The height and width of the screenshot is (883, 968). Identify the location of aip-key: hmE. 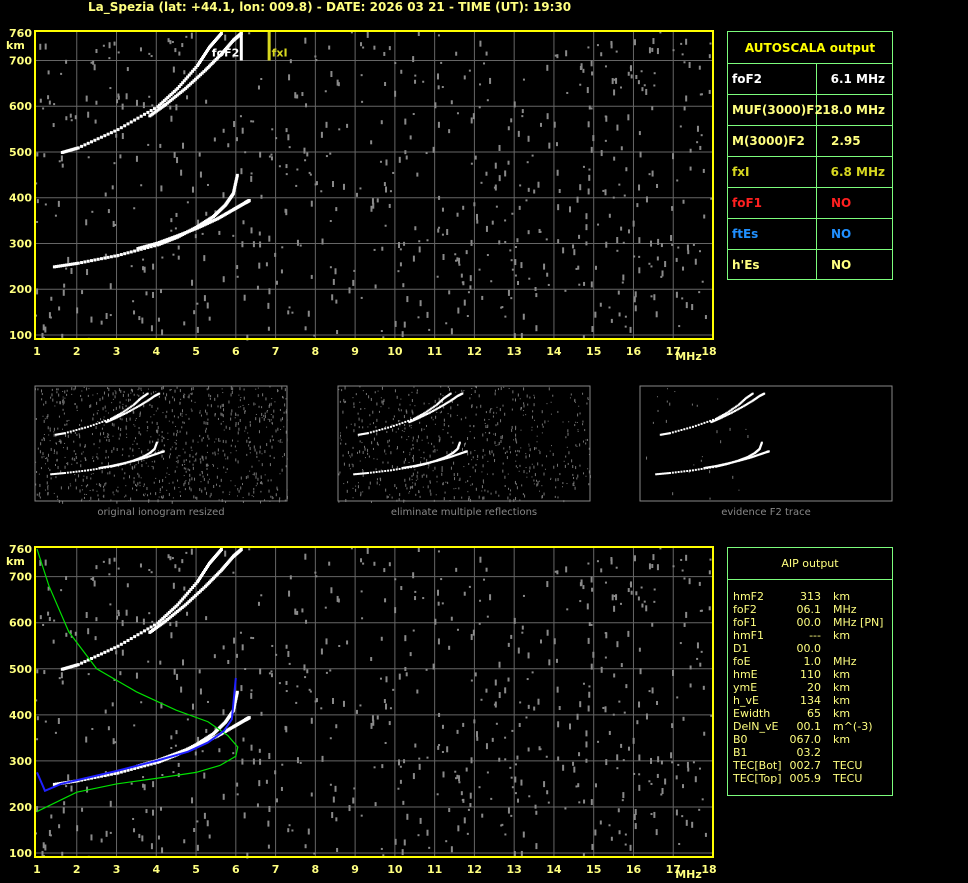
(745, 674).